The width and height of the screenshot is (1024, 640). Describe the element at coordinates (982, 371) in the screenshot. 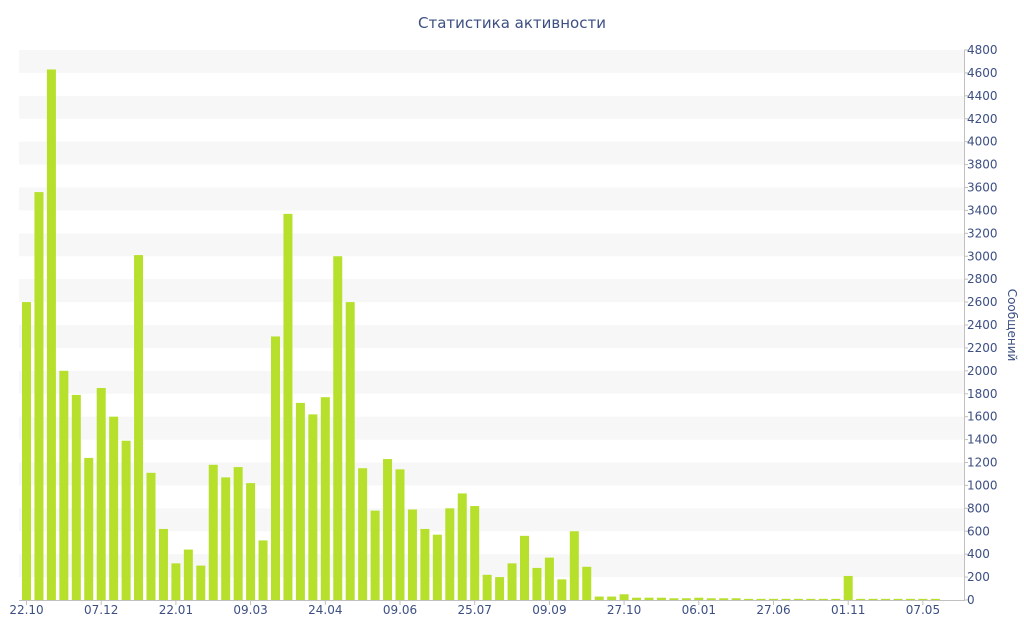

I see `y-tick-label: 2000` at that location.